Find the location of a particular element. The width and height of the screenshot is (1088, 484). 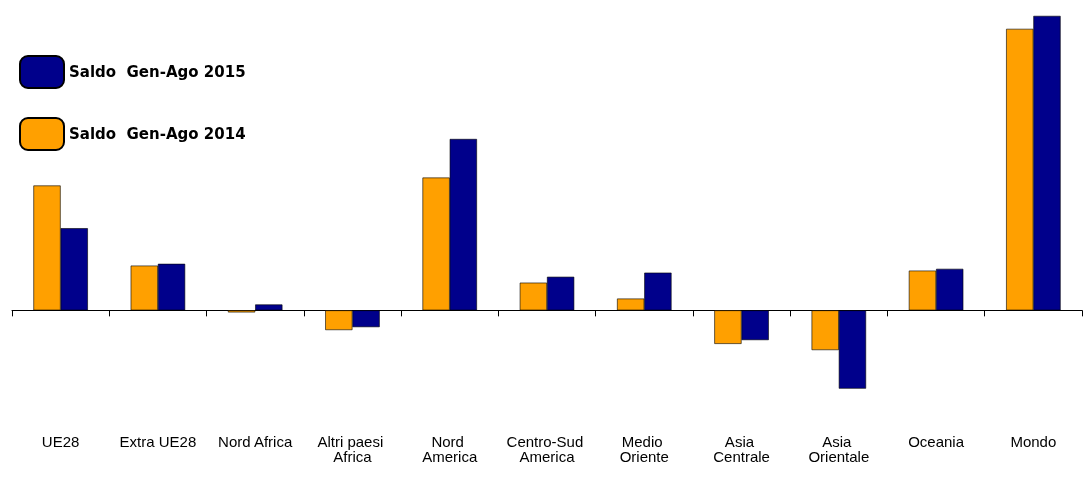

x-tick-label: Oceania is located at coordinates (936, 441).